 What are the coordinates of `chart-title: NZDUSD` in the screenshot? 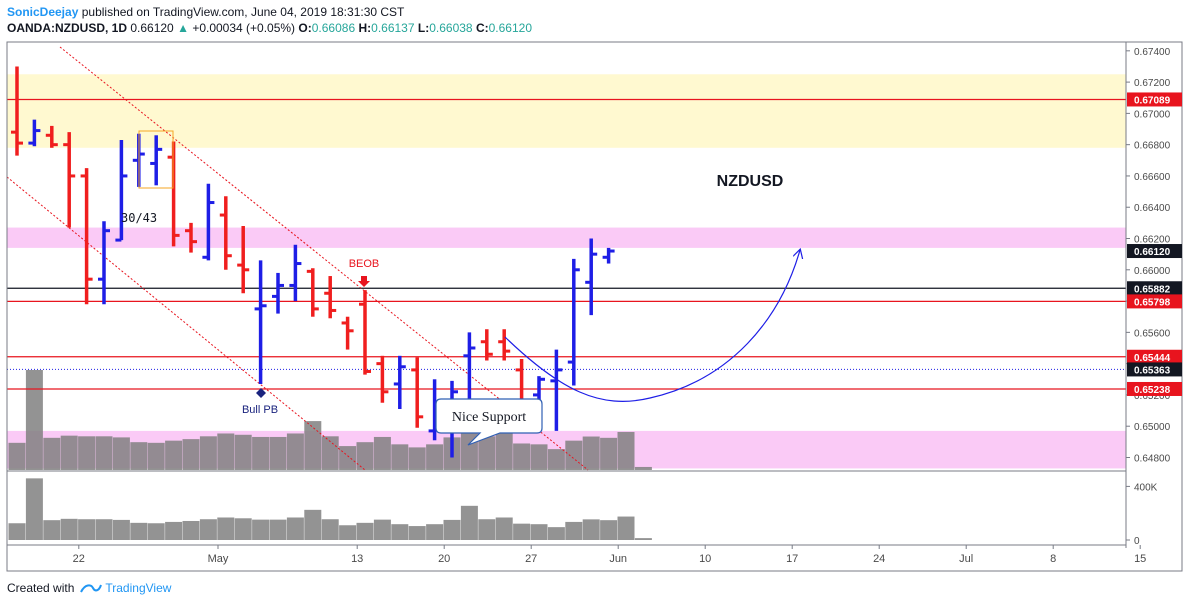 It's located at (750, 181).